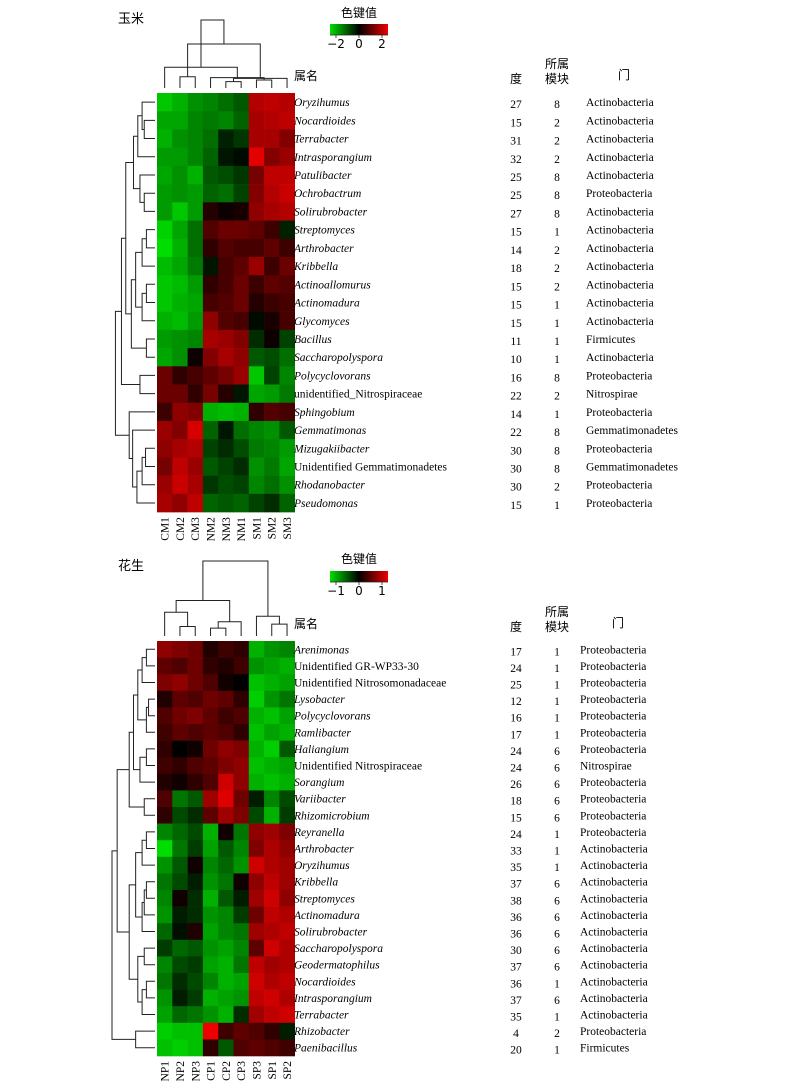  What do you see at coordinates (516, 360) in the screenshot?
I see `row-degree: 10` at bounding box center [516, 360].